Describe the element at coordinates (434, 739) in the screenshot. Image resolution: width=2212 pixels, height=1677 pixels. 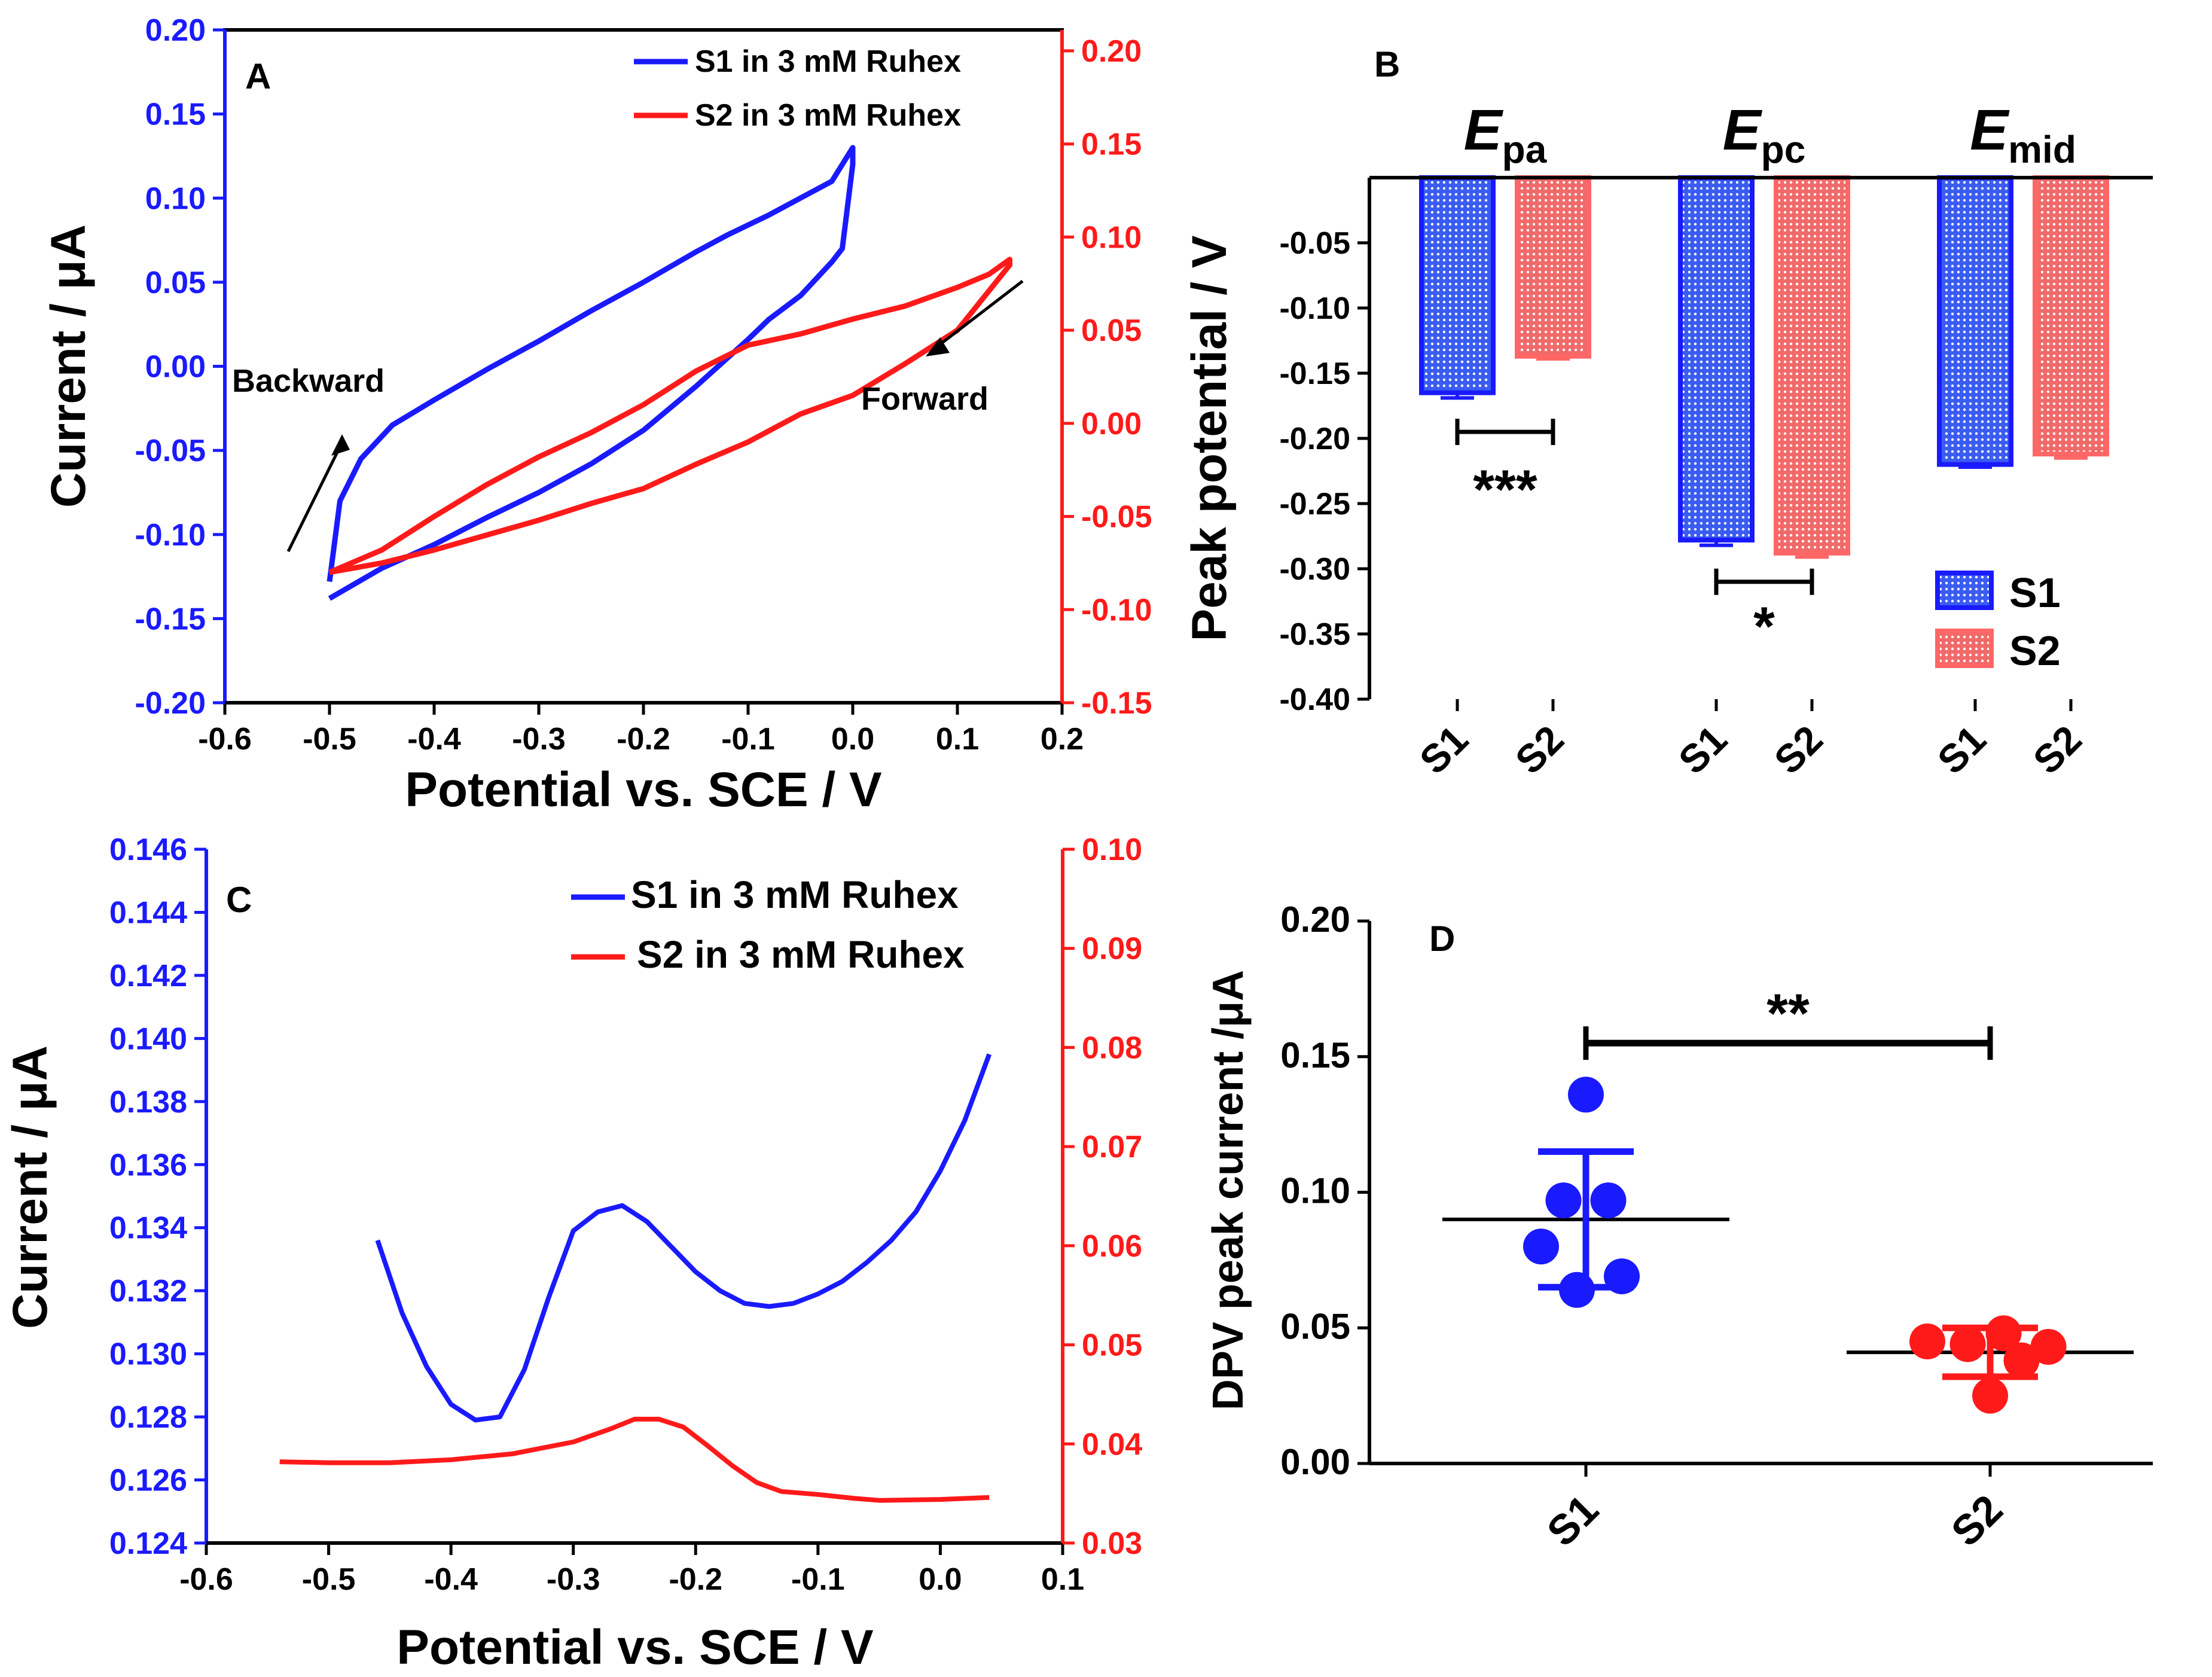
I see `panel-a-xtick-label: -0.4` at that location.